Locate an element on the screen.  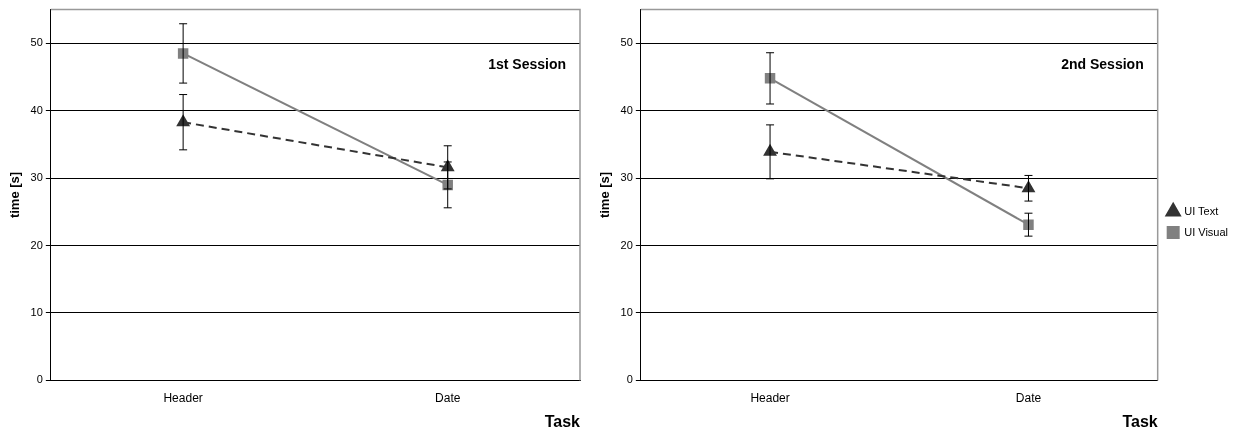
annotation: 2nd Session is located at coordinates (1102, 64).